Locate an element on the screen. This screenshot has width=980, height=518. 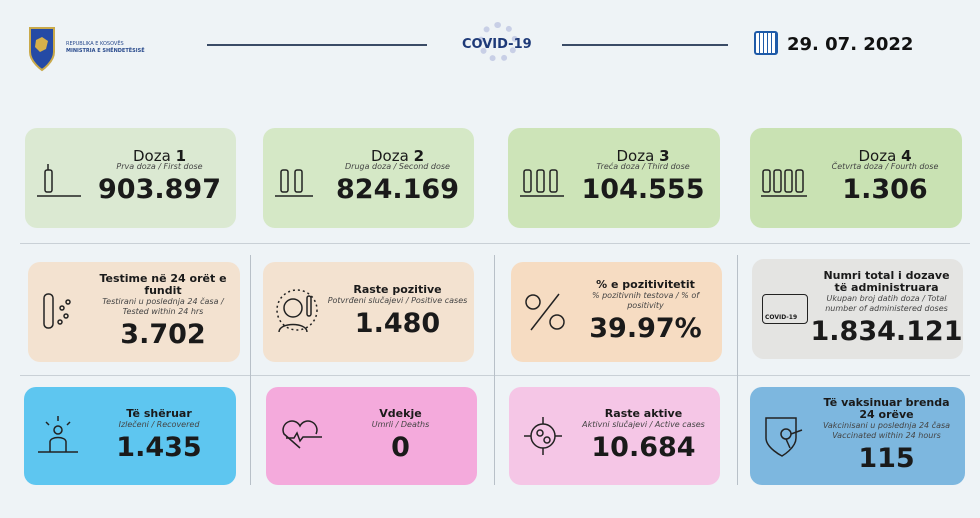
vaccination-certificate-icon: COVID-19 is located at coordinates (785, 309).